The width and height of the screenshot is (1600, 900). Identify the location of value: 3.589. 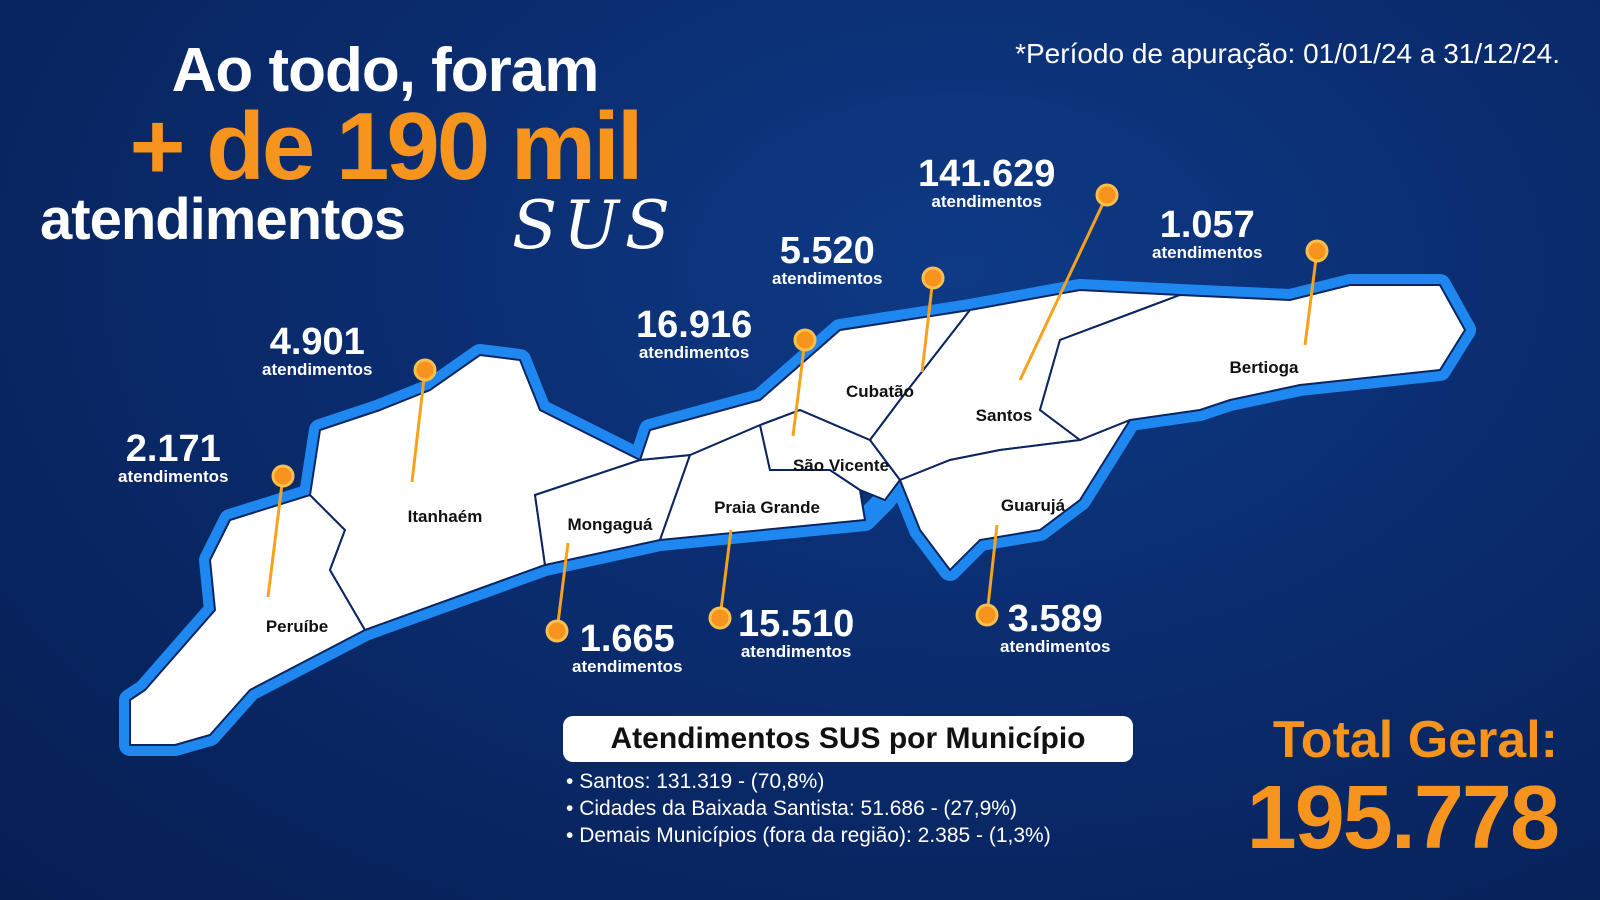
(1055, 619).